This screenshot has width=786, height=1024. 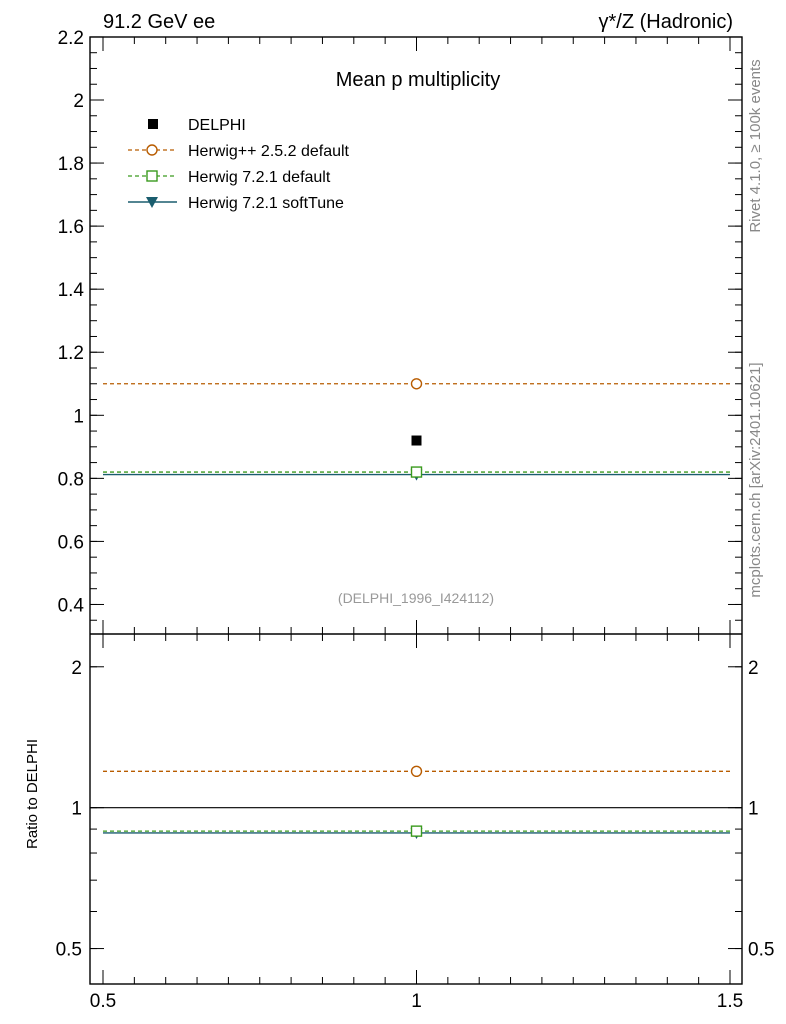 I want to click on legend-marker-delphi, so click(x=153, y=124).